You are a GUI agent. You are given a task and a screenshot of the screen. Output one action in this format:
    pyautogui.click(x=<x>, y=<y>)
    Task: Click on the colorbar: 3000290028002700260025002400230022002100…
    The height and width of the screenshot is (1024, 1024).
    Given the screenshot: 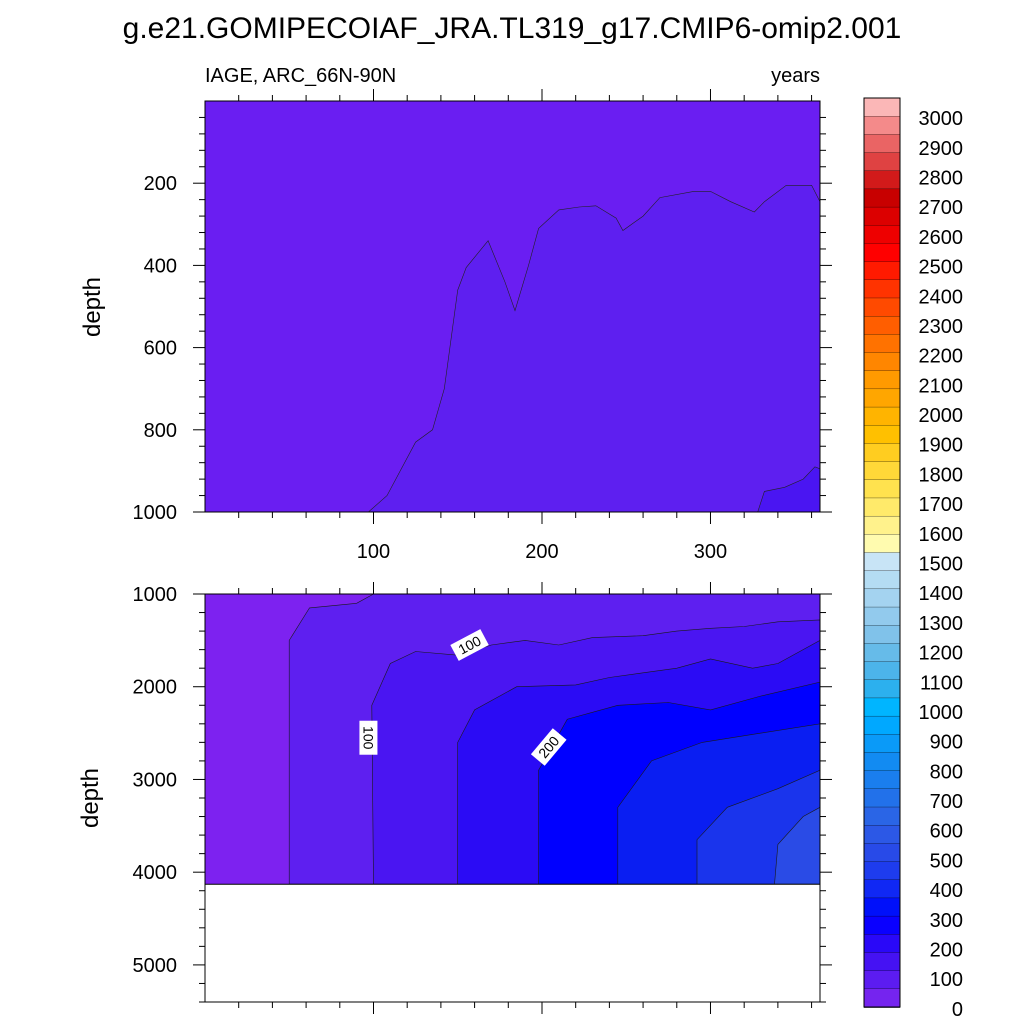 What is the action you would take?
    pyautogui.click(x=913, y=559)
    